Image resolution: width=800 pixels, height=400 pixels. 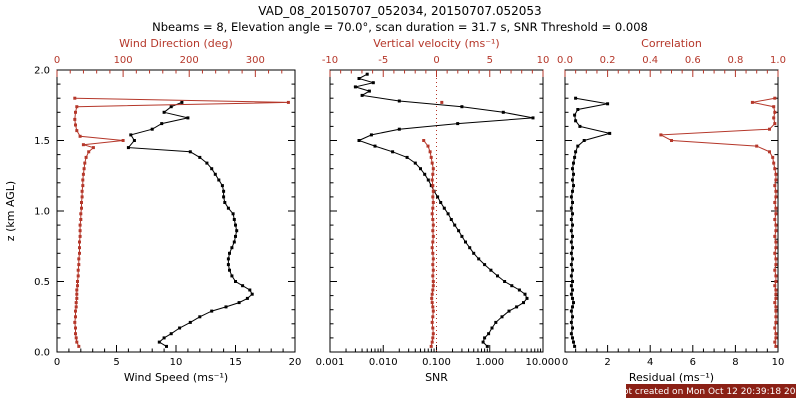 I want to click on axis-text: 0, so click(x=565, y=362).